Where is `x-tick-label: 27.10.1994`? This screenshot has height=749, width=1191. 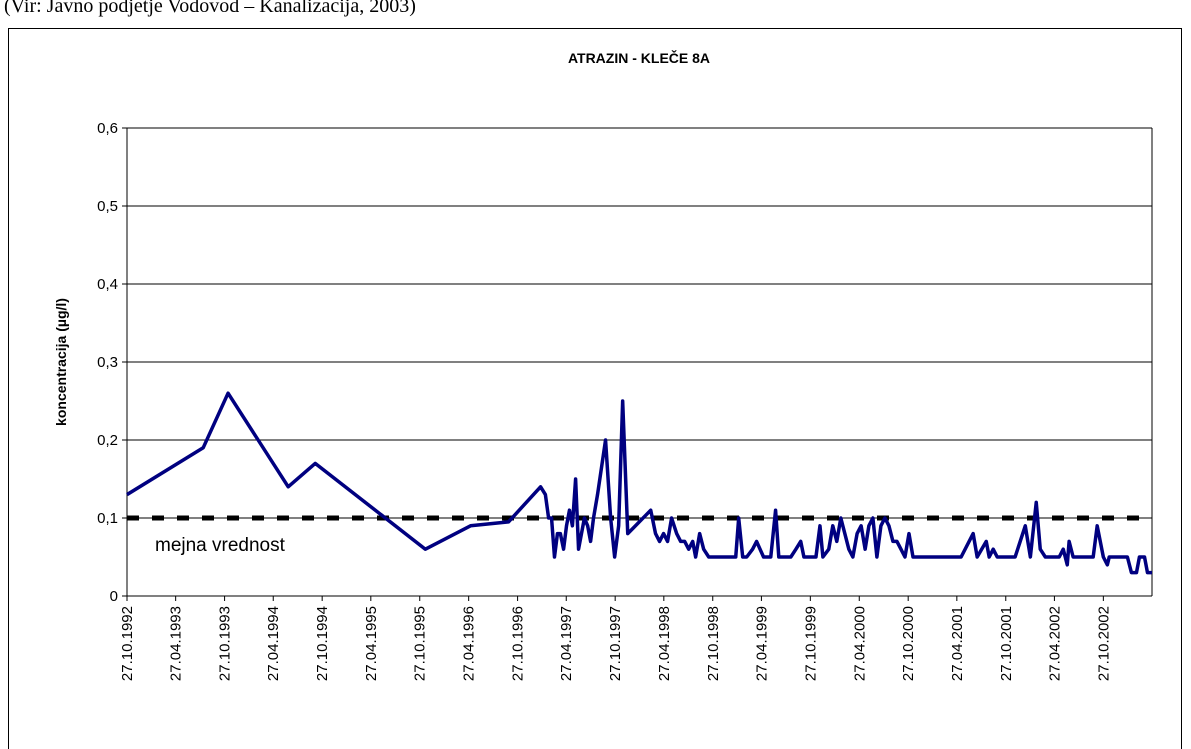
x-tick-label: 27.10.1994 is located at coordinates (322, 643).